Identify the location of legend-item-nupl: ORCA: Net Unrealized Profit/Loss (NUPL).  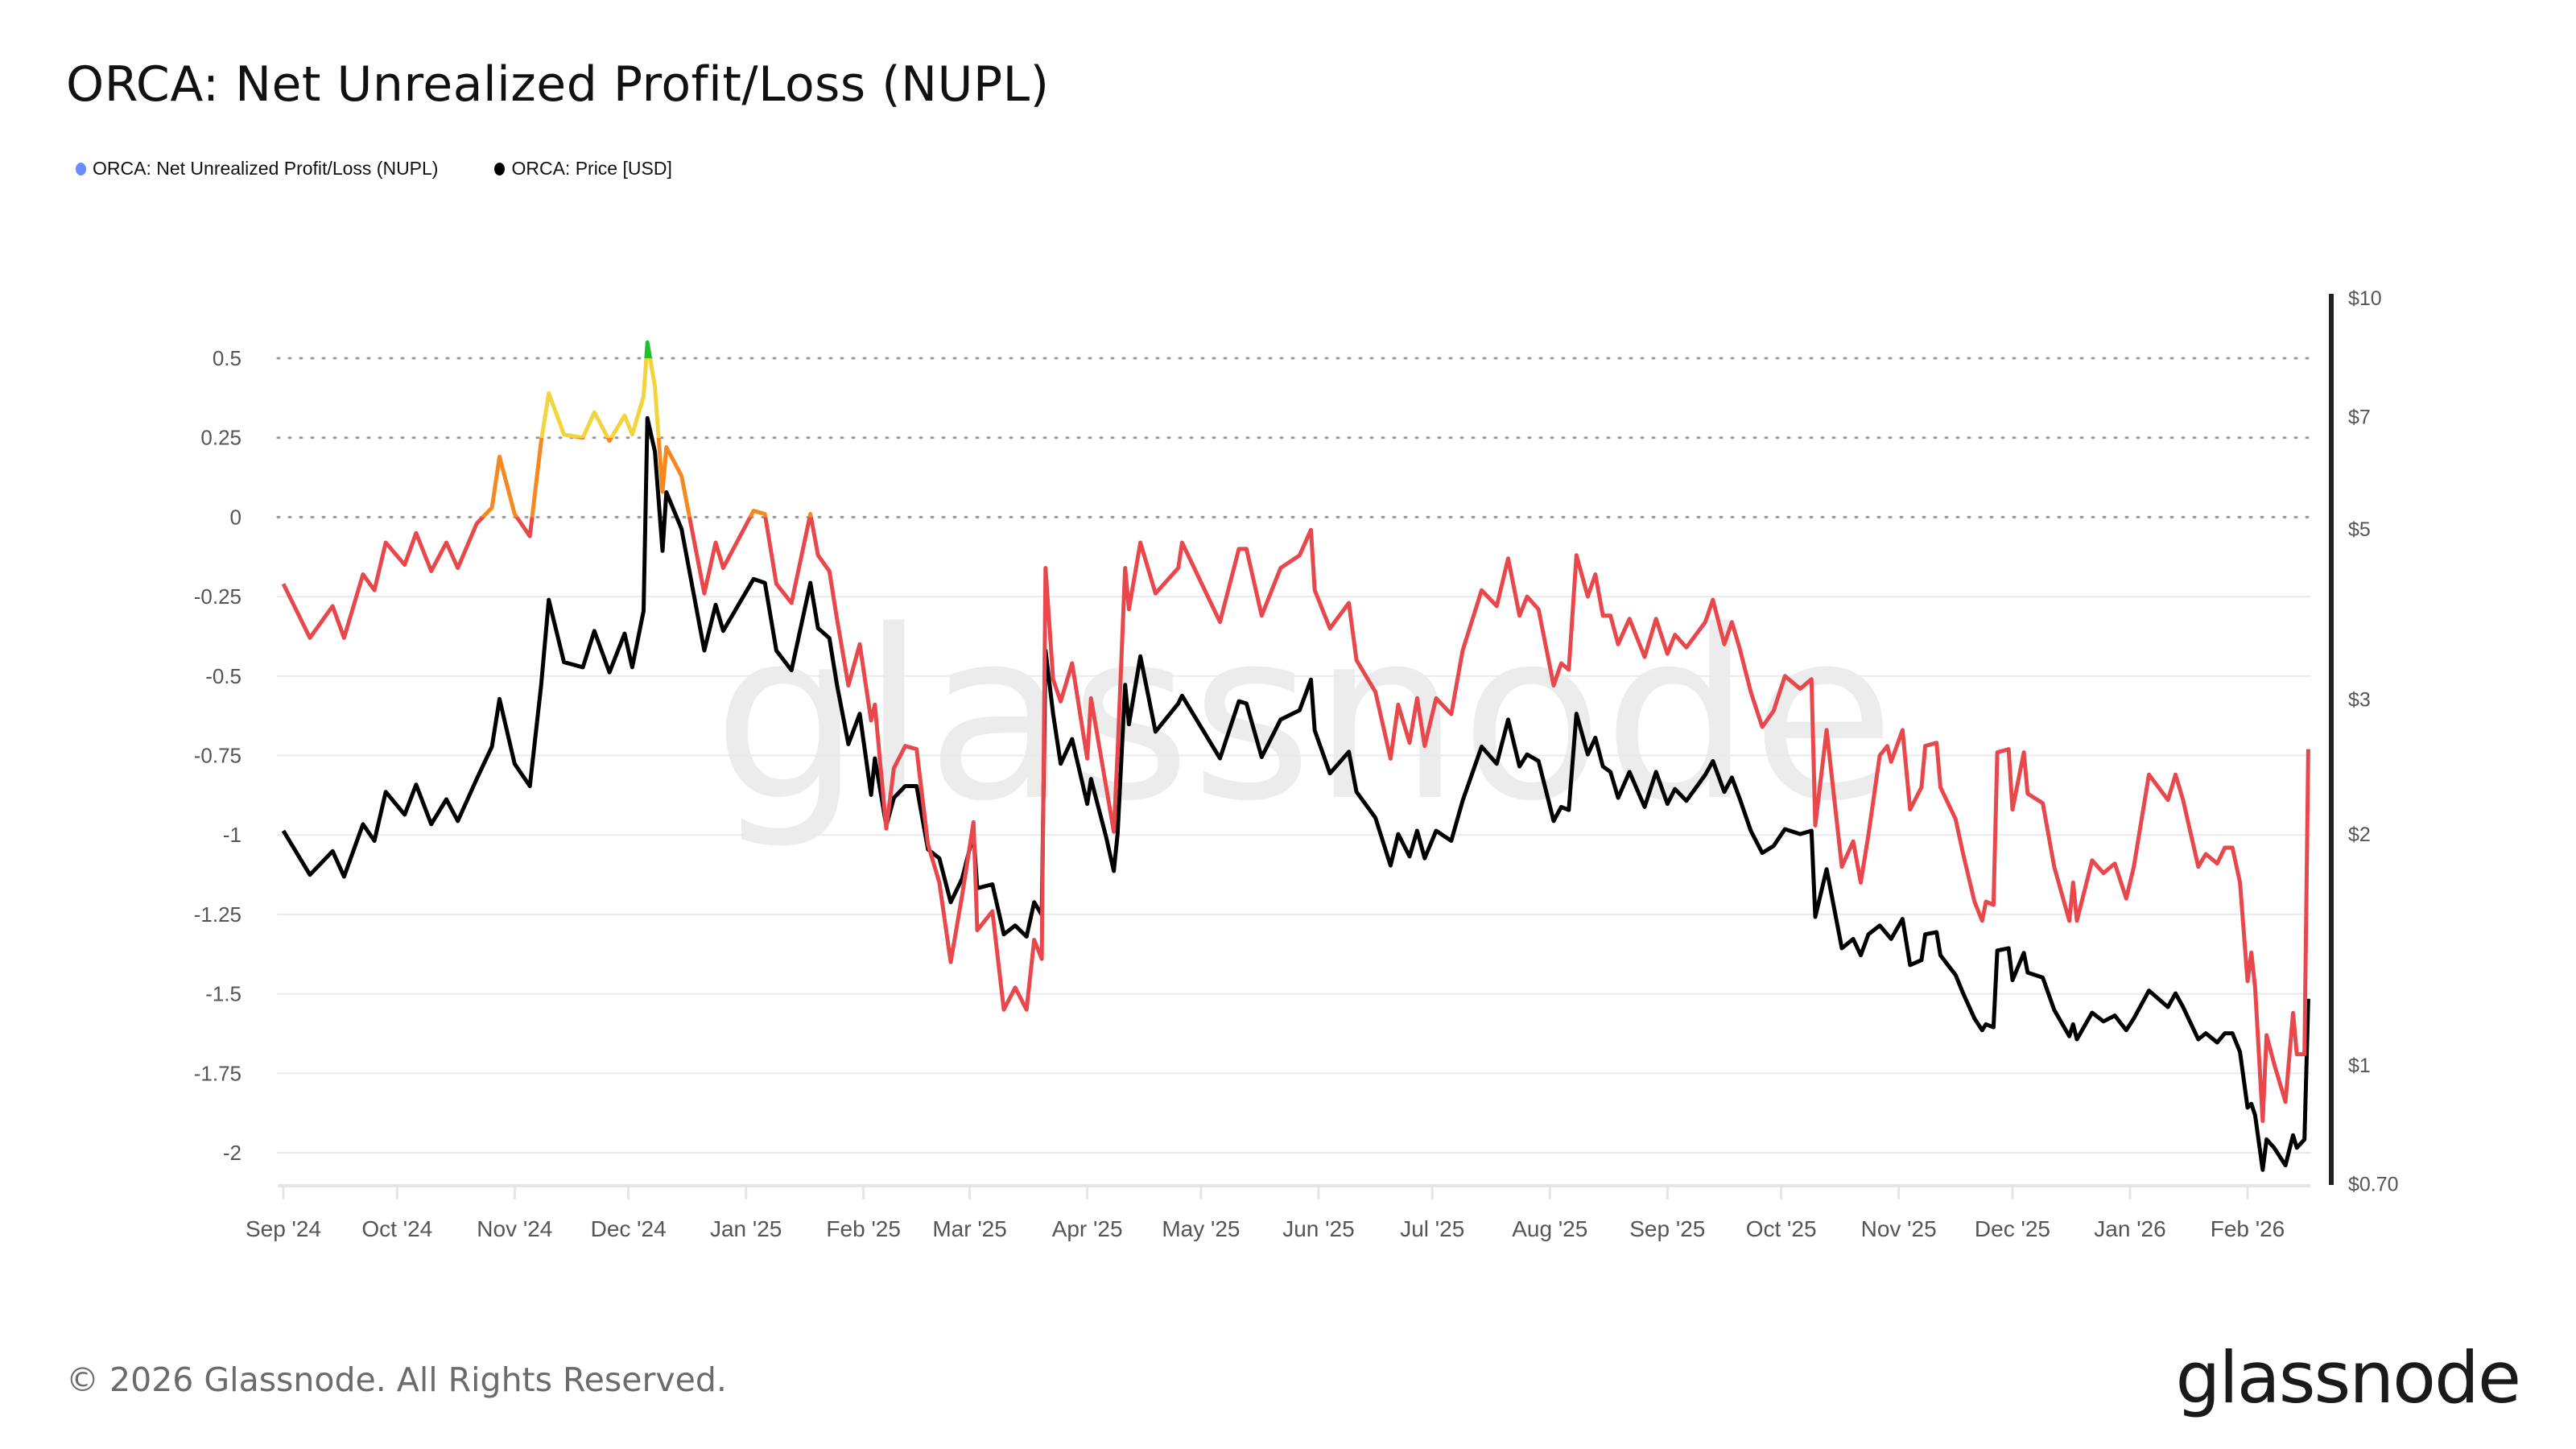
(257, 169).